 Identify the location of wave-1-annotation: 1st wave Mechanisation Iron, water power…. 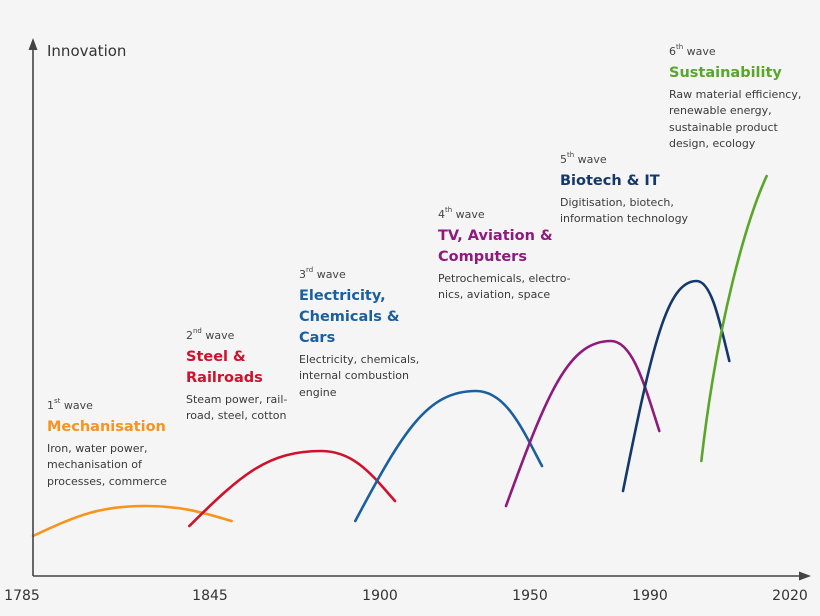
(117, 443).